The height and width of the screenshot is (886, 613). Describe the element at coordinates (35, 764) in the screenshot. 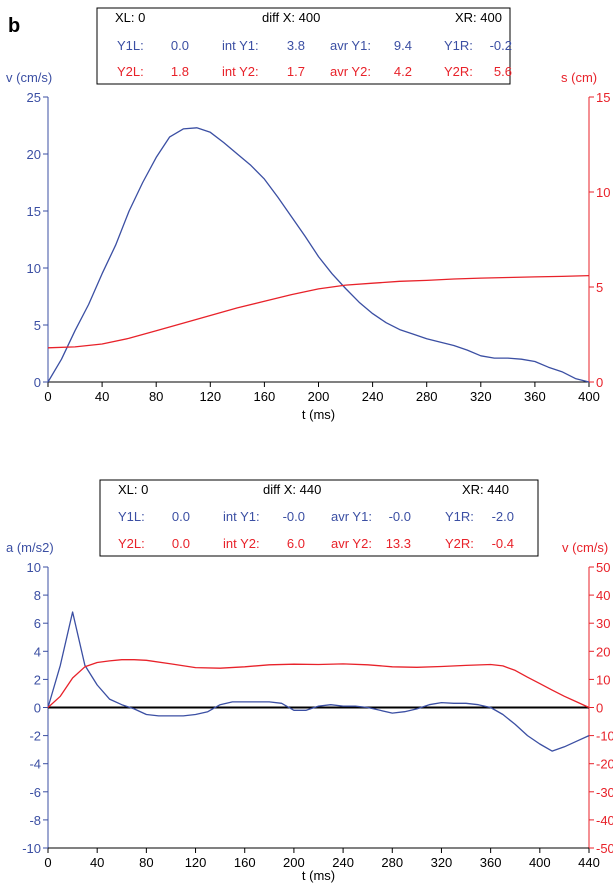

I see `y-left-tick-label: -4` at that location.